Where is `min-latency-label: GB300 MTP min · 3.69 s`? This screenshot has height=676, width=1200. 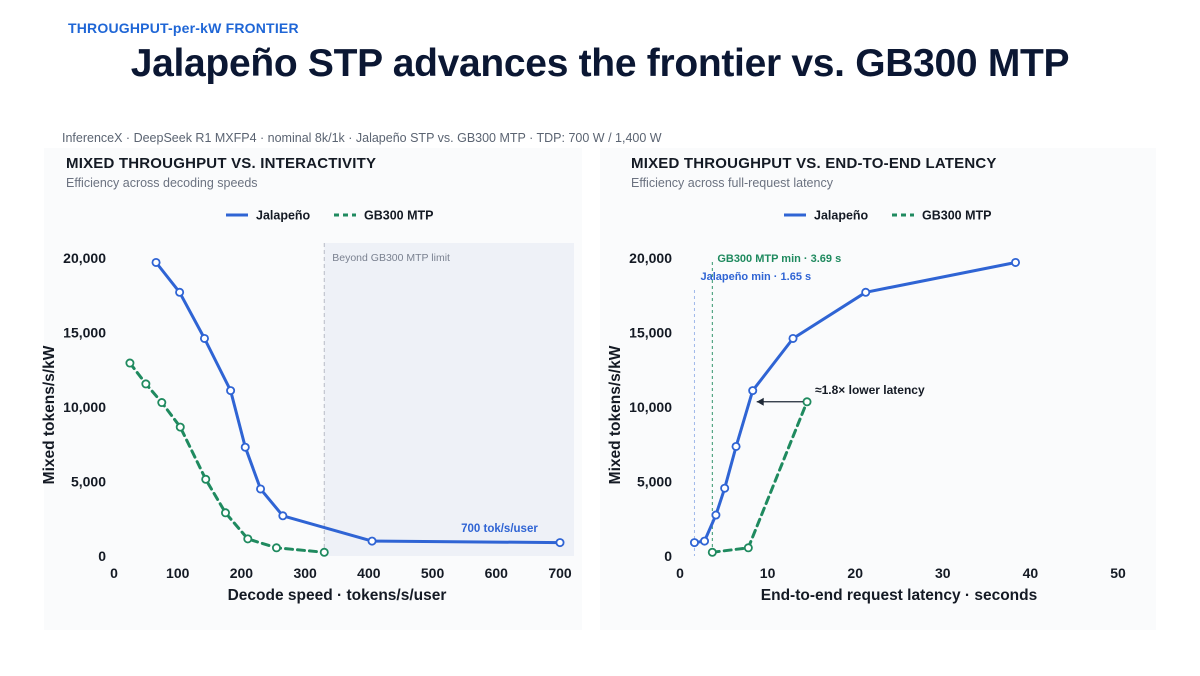
min-latency-label: GB300 MTP min · 3.69 s is located at coordinates (779, 259).